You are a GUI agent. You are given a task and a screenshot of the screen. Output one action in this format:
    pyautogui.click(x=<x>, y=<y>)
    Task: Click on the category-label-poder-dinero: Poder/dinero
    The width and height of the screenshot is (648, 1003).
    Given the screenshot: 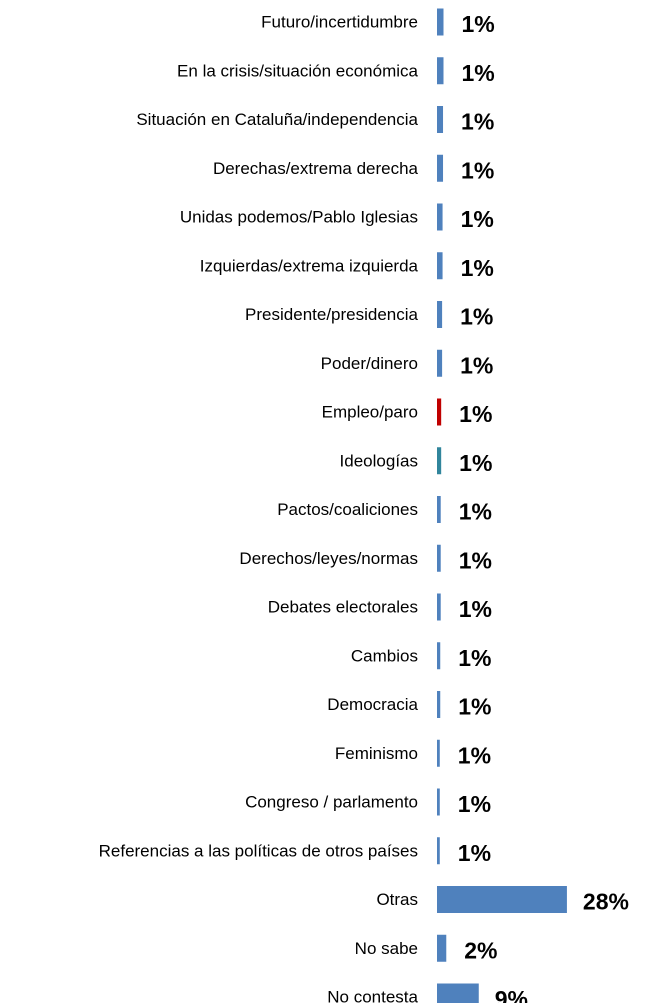 What is the action you would take?
    pyautogui.click(x=369, y=363)
    